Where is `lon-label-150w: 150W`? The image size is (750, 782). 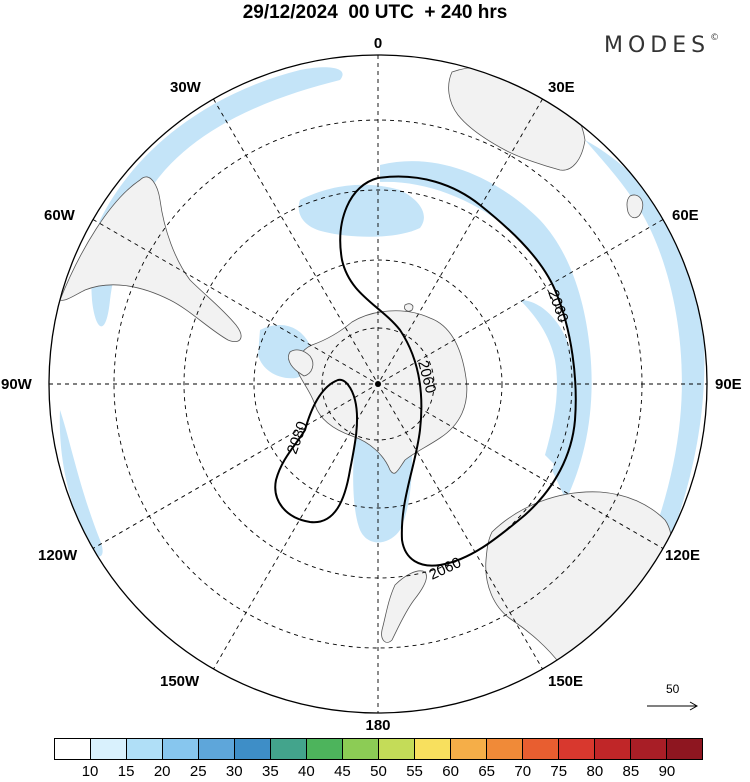 lon-label-150w: 150W is located at coordinates (180, 681).